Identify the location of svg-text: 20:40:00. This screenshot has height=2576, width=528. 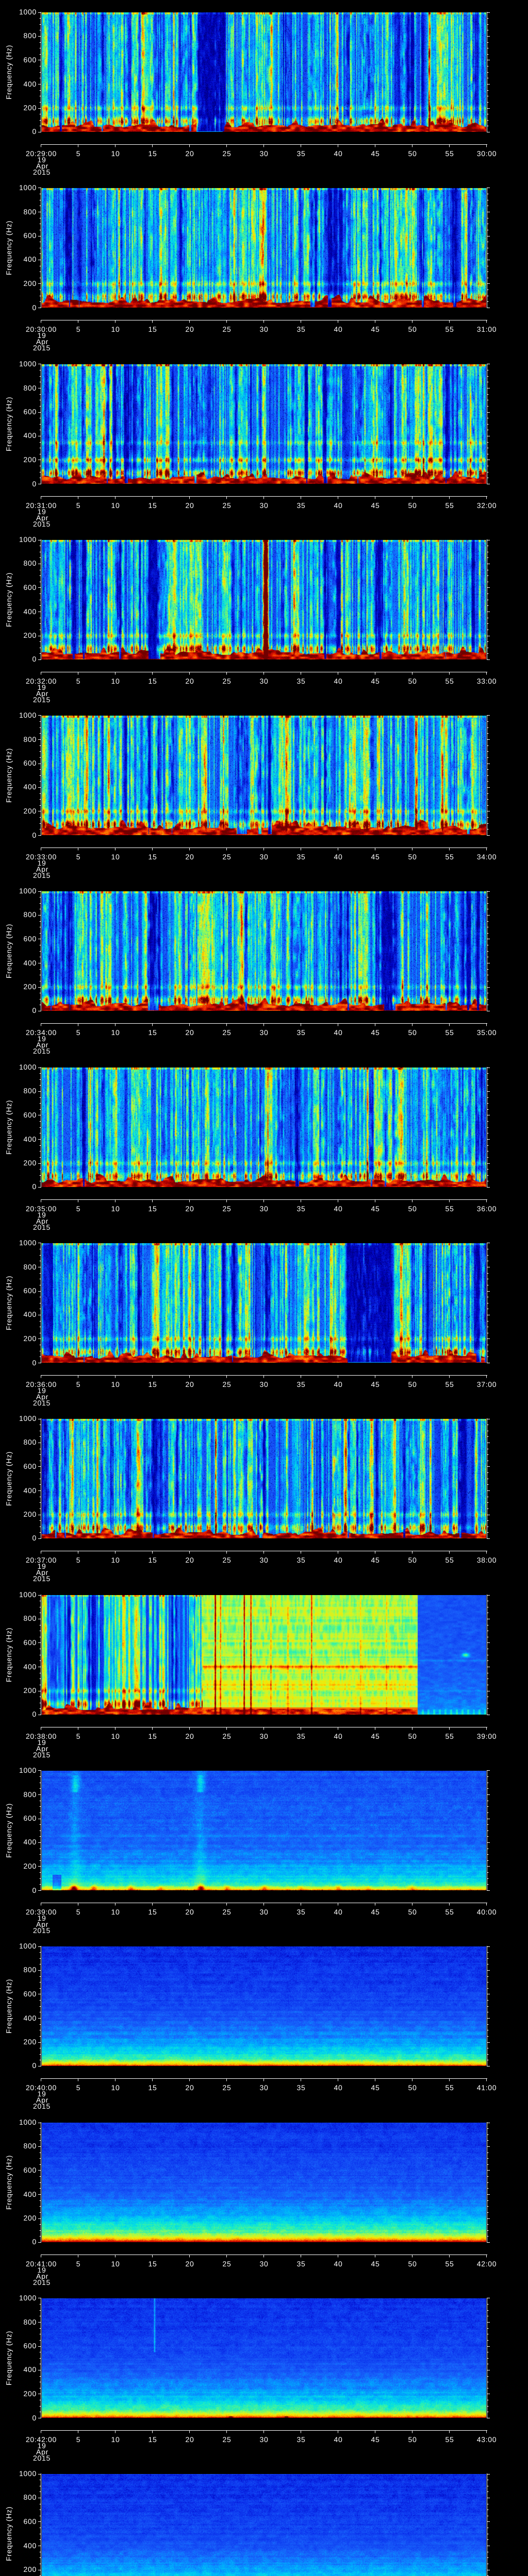
(41, 2087).